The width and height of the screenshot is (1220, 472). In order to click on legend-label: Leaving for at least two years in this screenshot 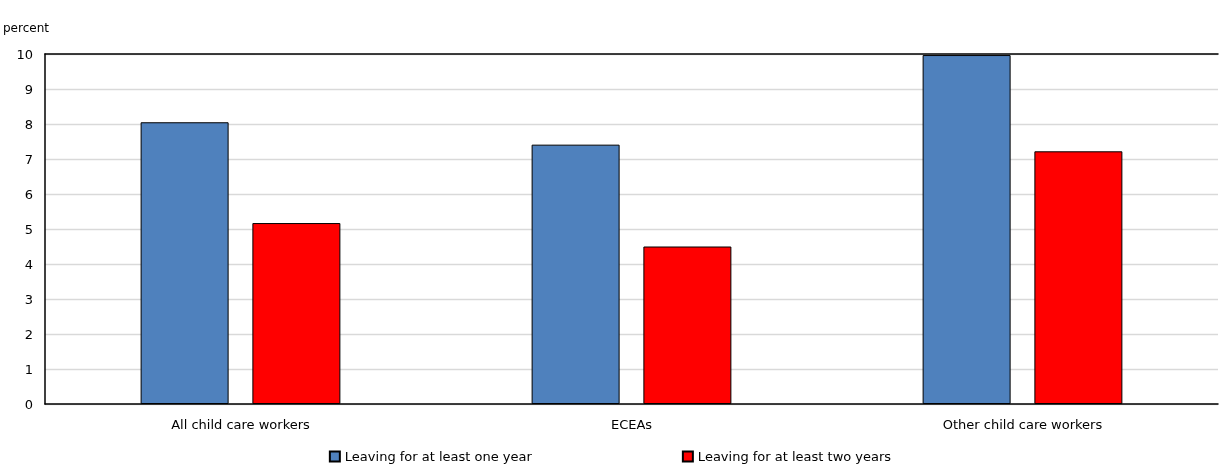, I will do `click(794, 456)`.